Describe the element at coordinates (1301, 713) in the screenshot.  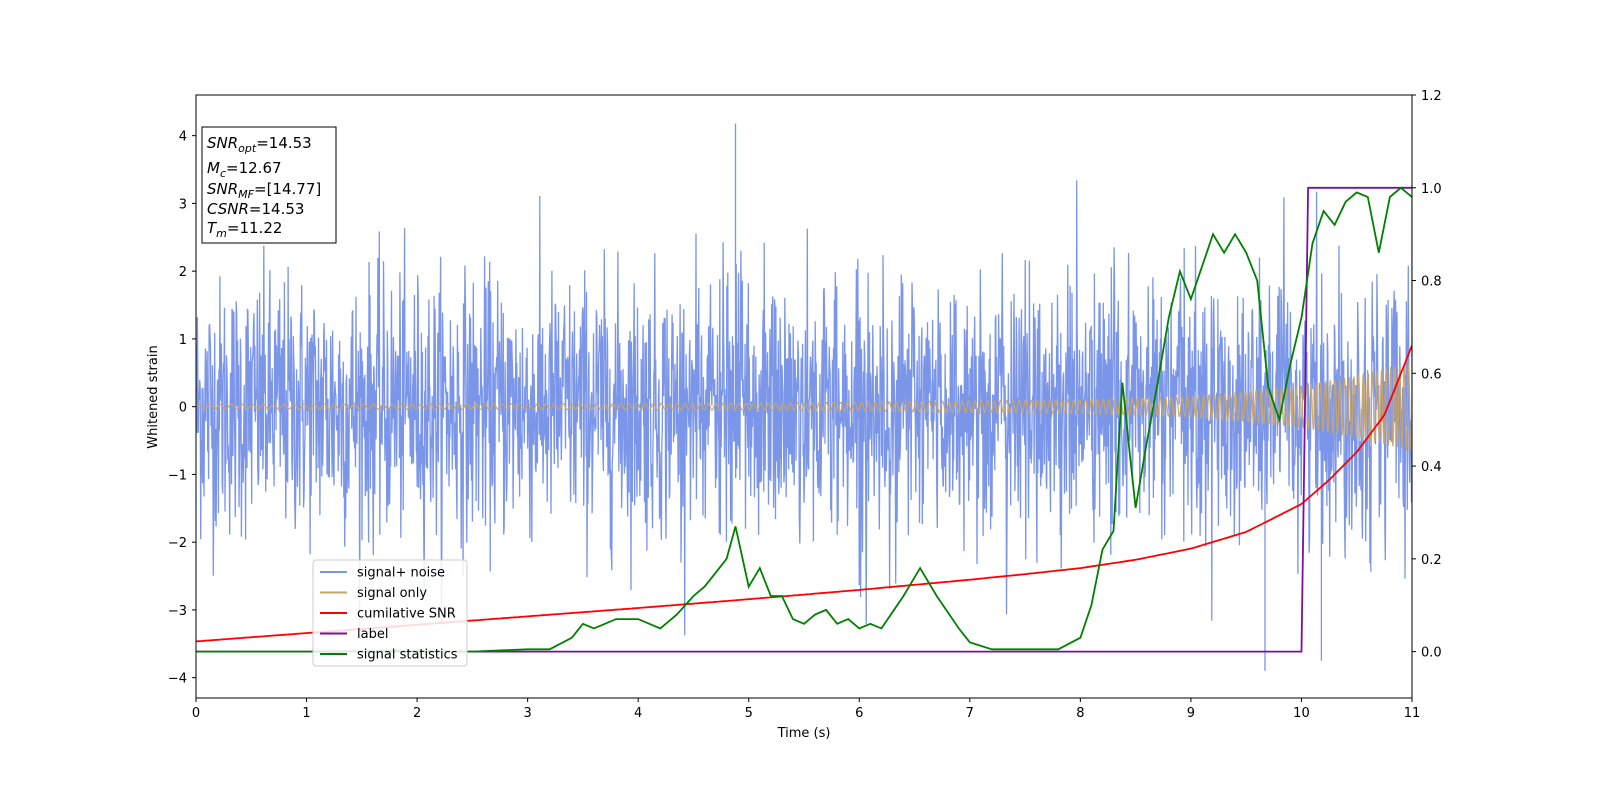
I see `x-tick-label: 10` at that location.